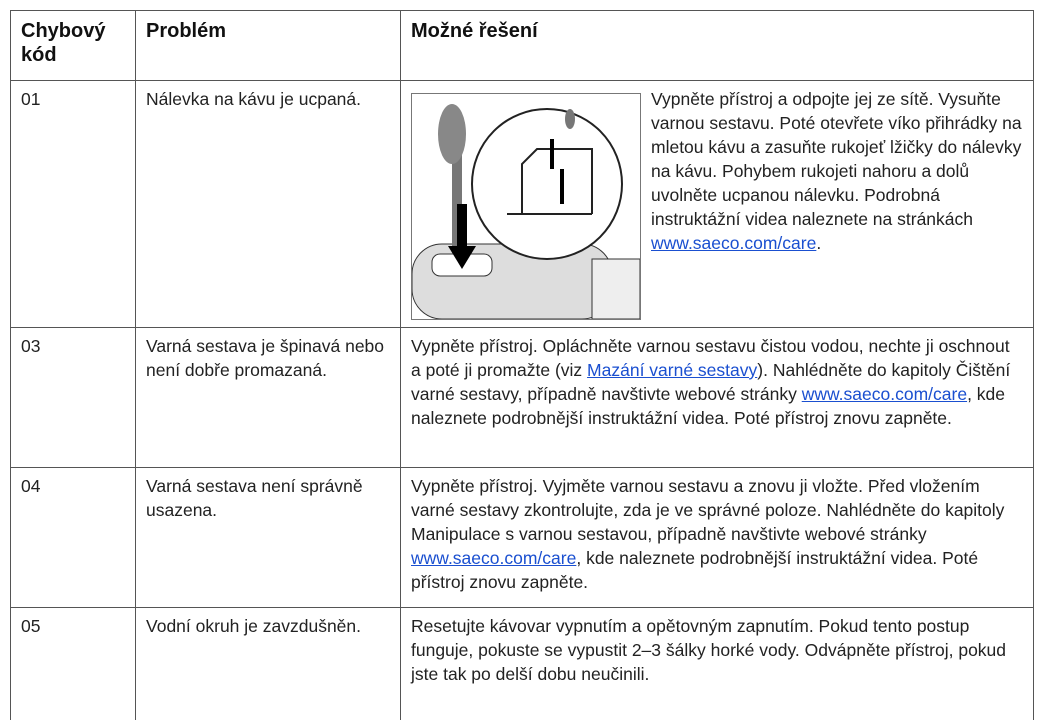 This screenshot has width=1045, height=720. I want to click on cell-code: 05, so click(73, 663).